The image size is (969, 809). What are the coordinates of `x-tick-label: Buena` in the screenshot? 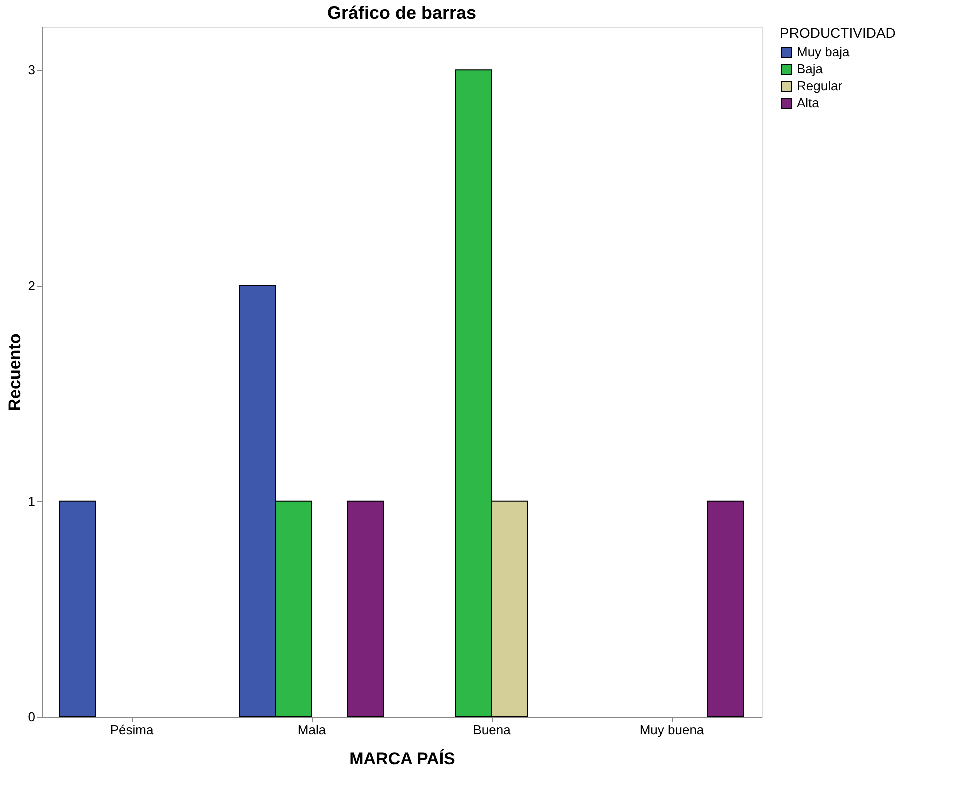 It's located at (492, 730).